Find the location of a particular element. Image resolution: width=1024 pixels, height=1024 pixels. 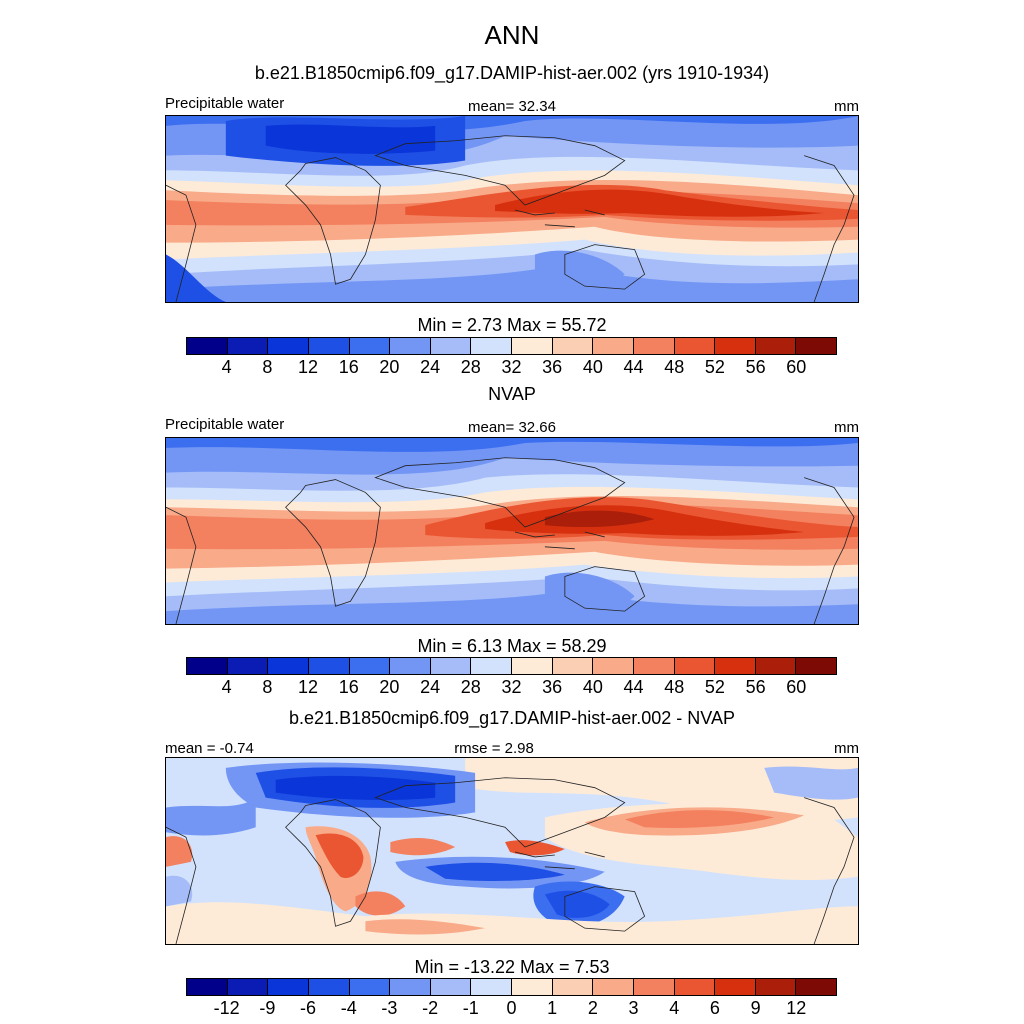

colorbar-tick-label: -6 is located at coordinates (308, 1008).